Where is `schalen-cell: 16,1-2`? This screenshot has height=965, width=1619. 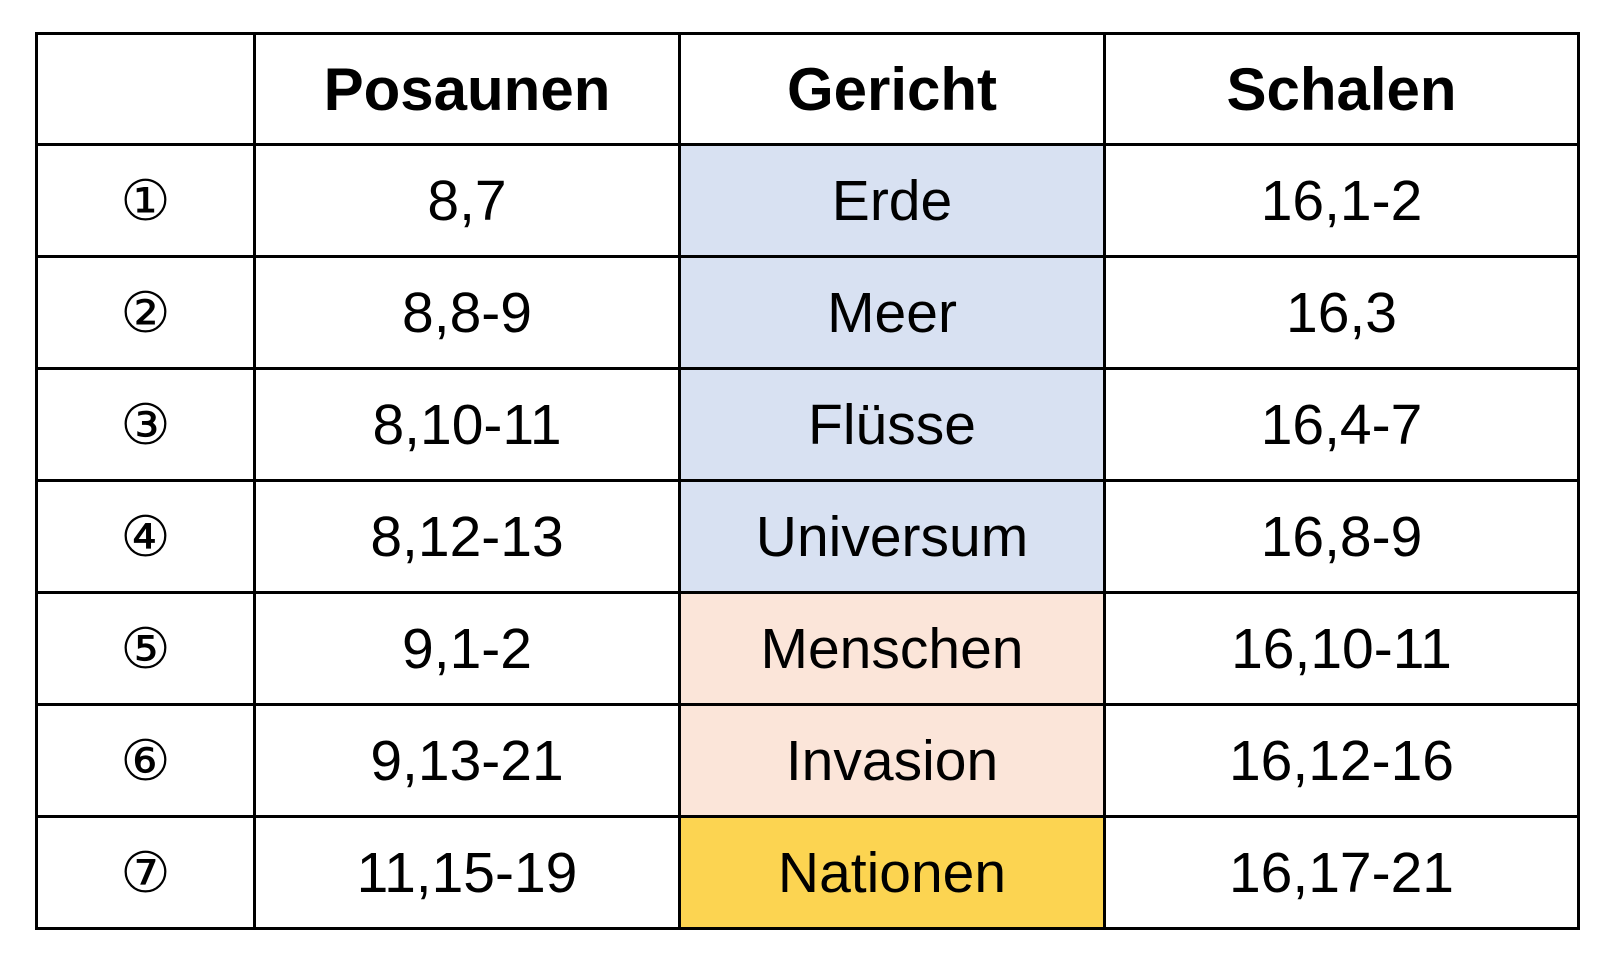 schalen-cell: 16,1-2 is located at coordinates (1341, 200).